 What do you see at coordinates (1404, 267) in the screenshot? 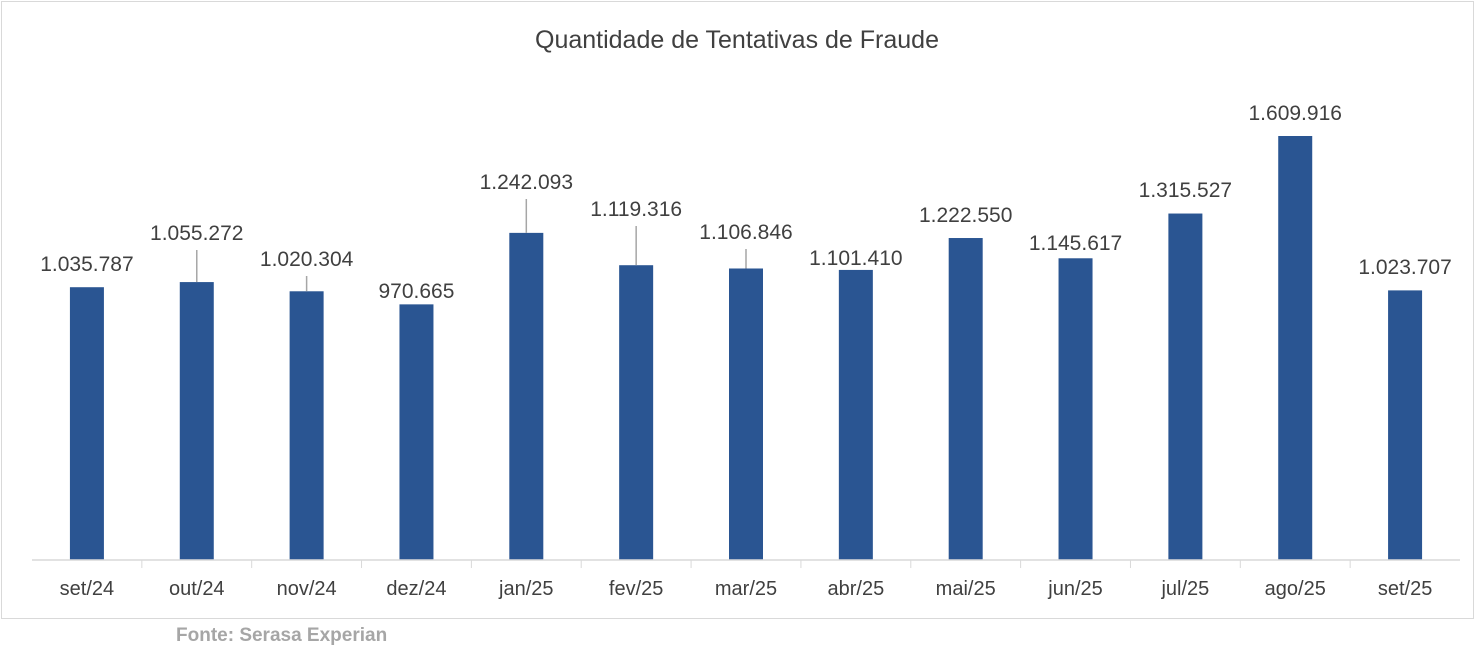
I see `data-label: 1.023.707` at bounding box center [1404, 267].